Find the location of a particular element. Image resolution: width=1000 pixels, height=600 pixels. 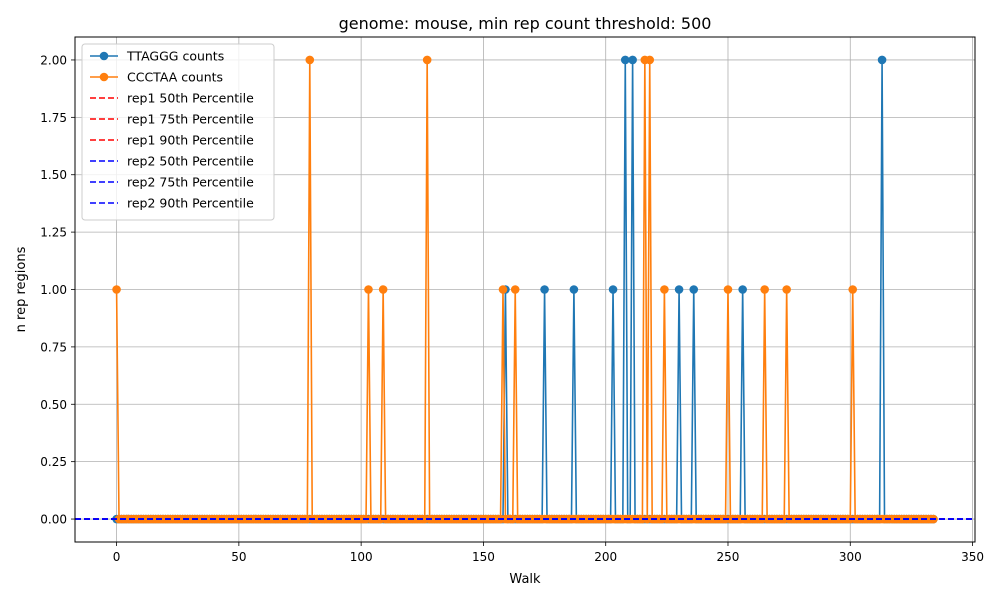

x-tick-label: 150 is located at coordinates (483, 557).